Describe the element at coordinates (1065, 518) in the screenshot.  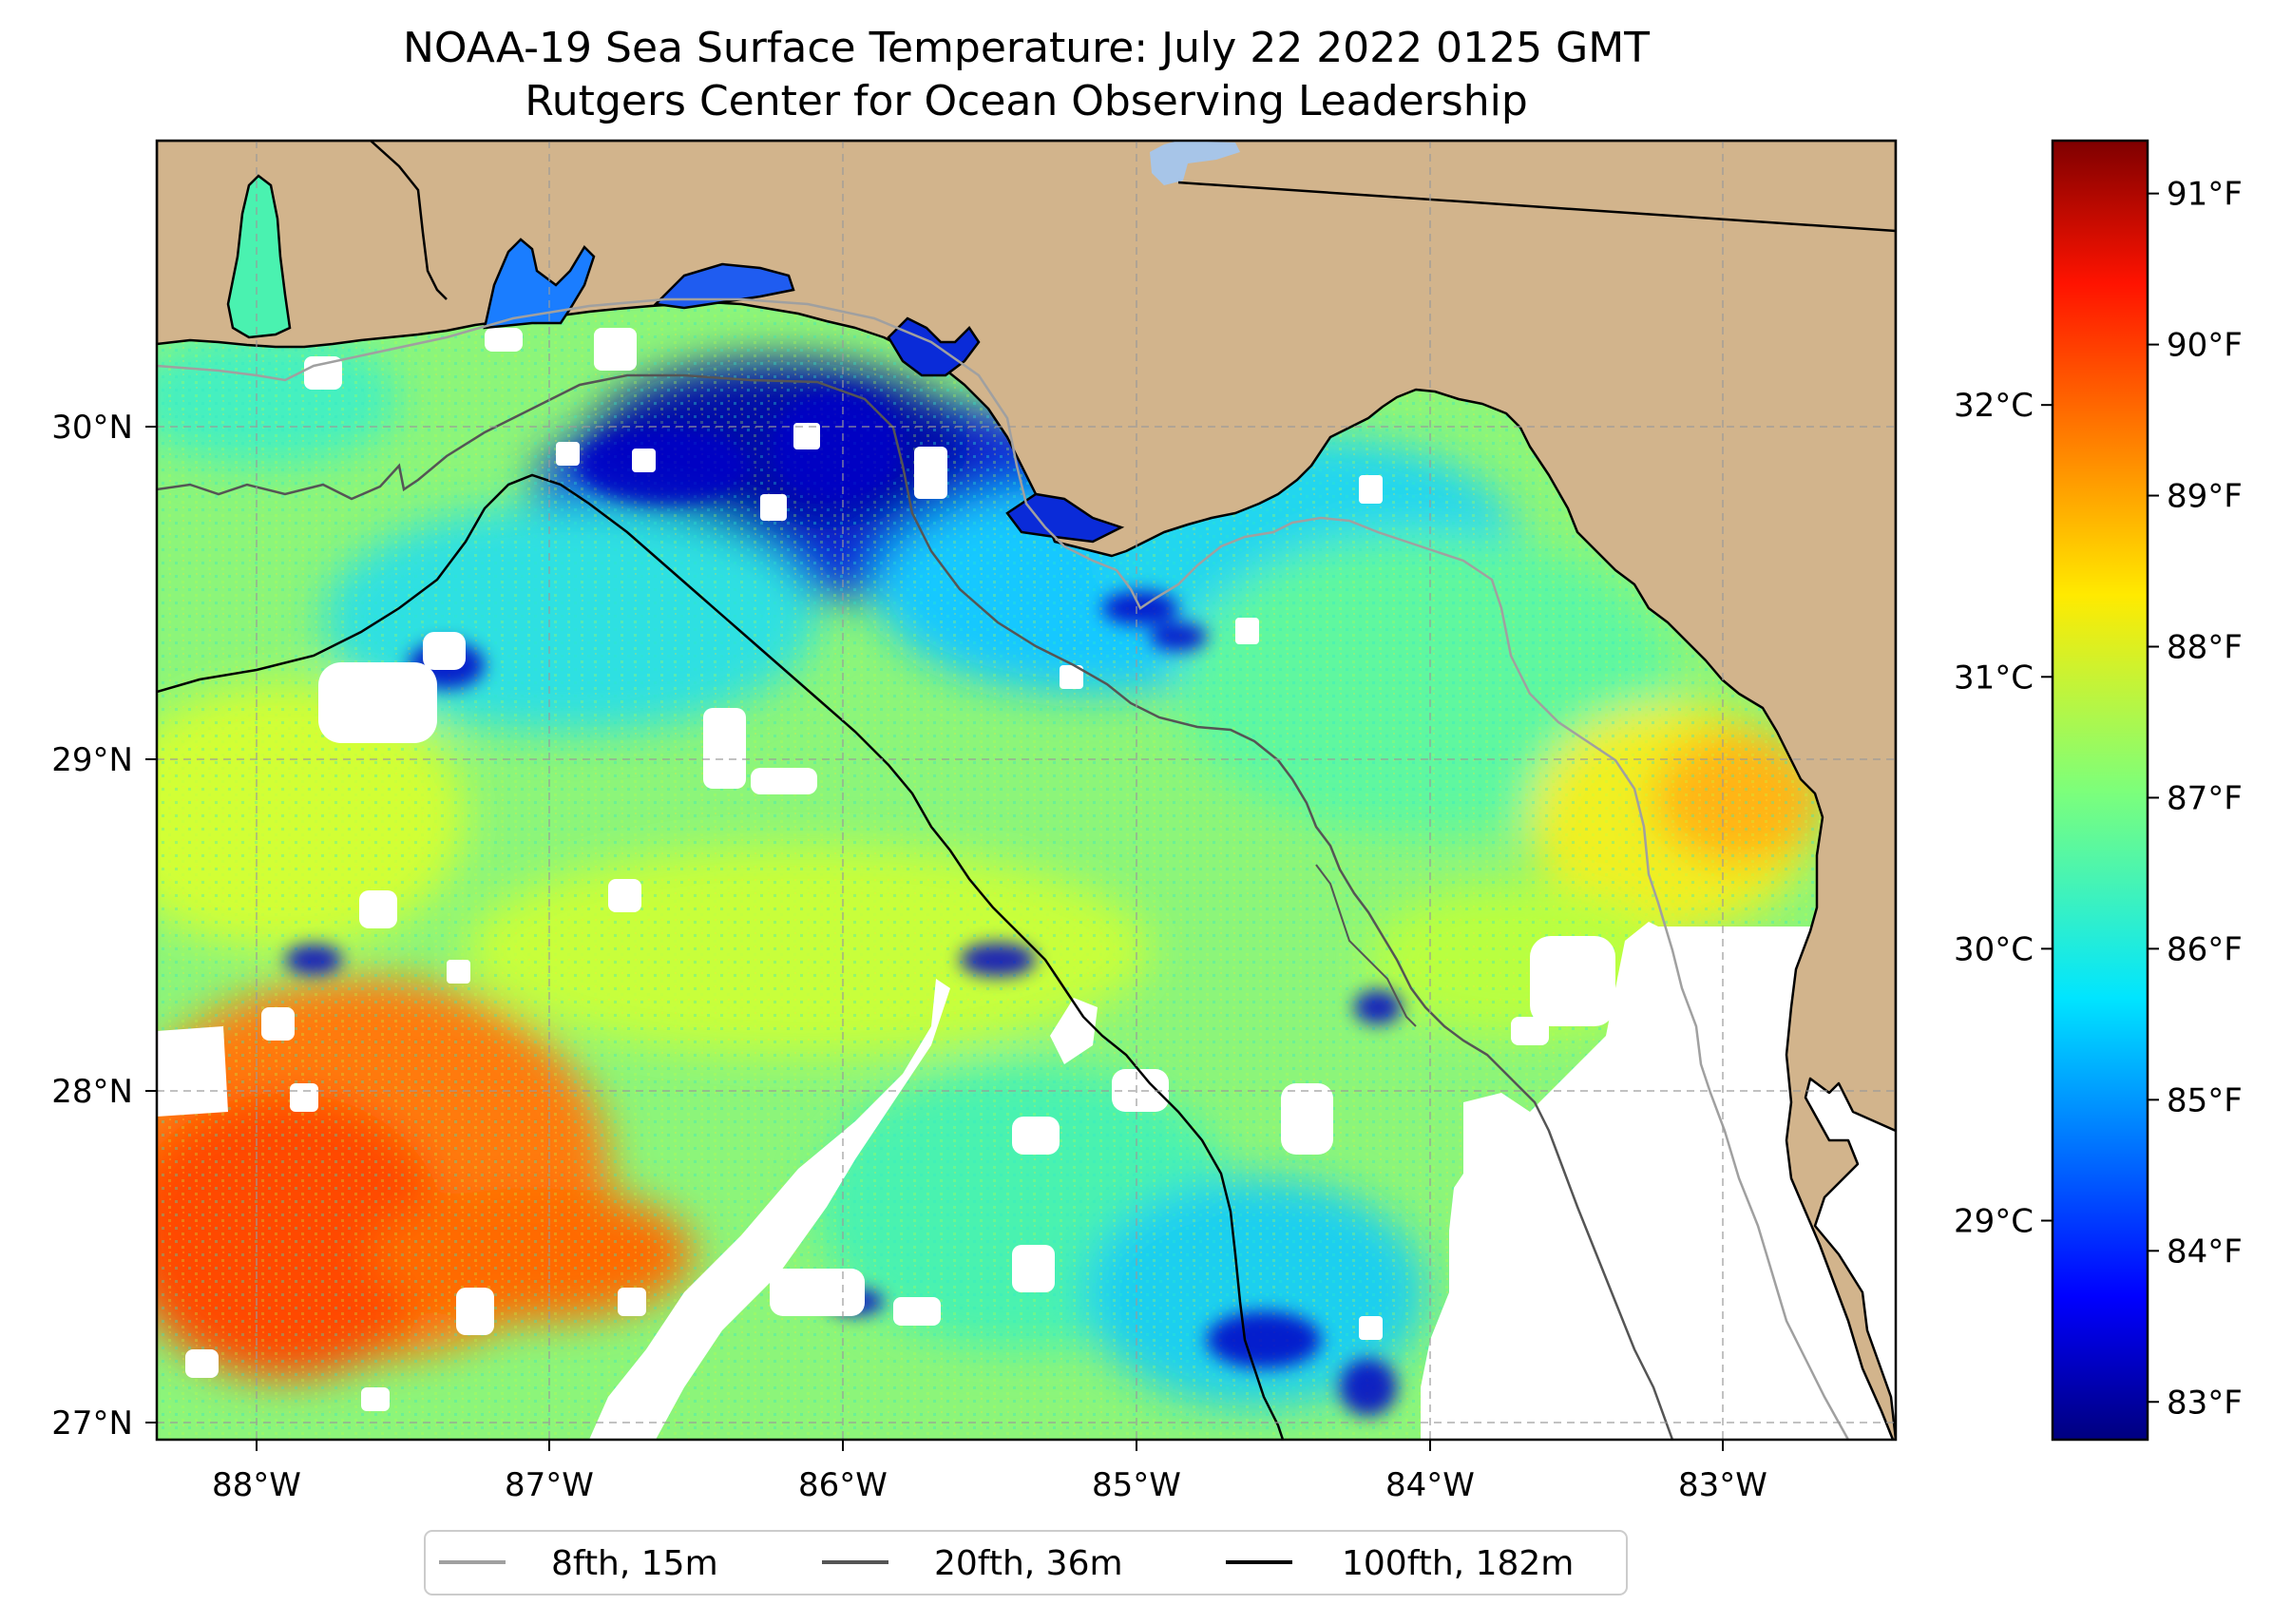
I see `apalachicola-bay` at that location.